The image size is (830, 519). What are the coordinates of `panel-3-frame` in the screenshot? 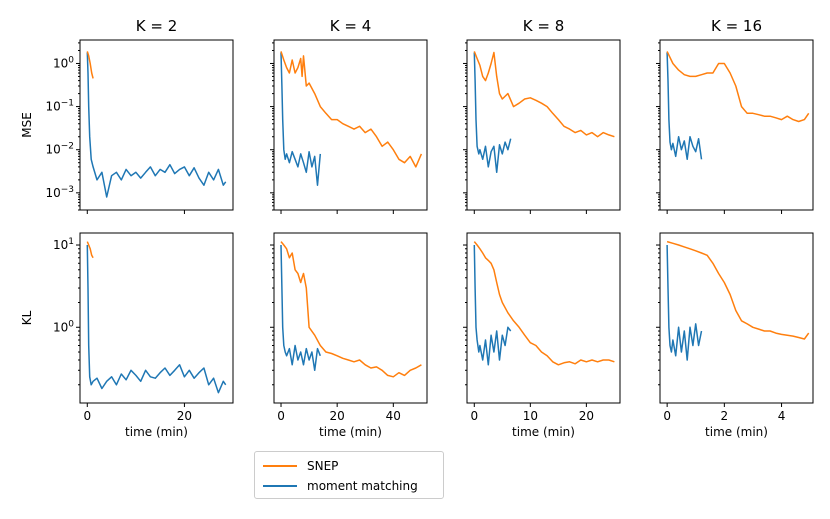 It's located at (543, 125).